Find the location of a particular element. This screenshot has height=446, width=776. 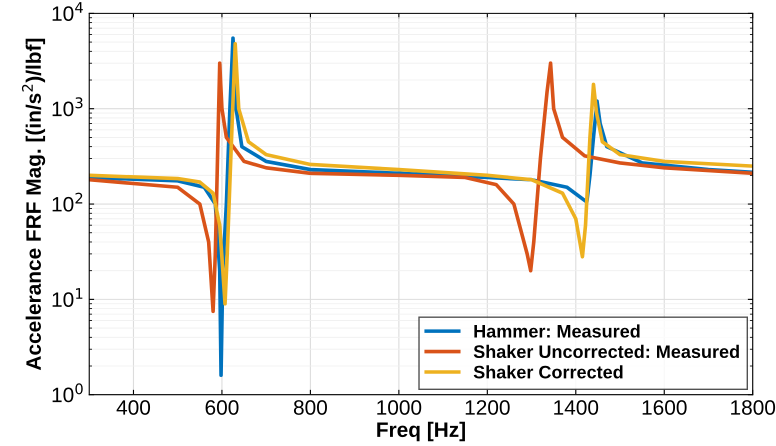

x-tick-label: 1600 is located at coordinates (664, 407).